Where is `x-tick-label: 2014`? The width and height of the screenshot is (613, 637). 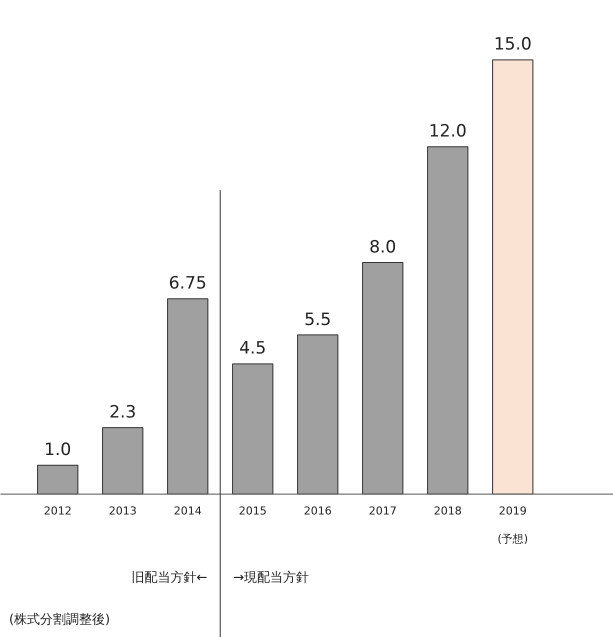 x-tick-label: 2014 is located at coordinates (188, 511).